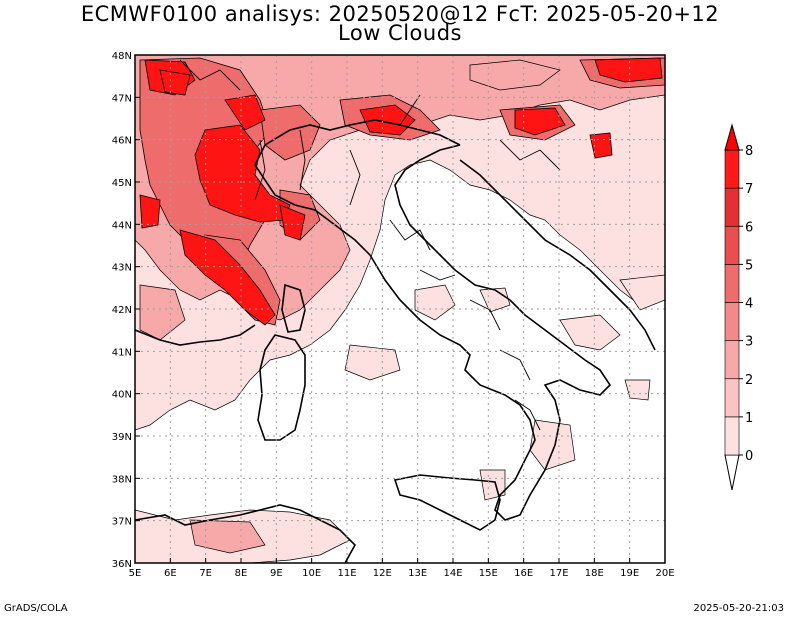 This screenshot has width=800, height=618. What do you see at coordinates (523, 573) in the screenshot?
I see `lon-tick-label: 16E` at bounding box center [523, 573].